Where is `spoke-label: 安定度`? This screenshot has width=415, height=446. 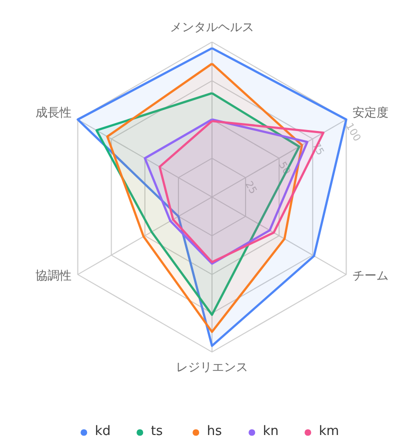 spoke-label: 安定度 is located at coordinates (370, 113).